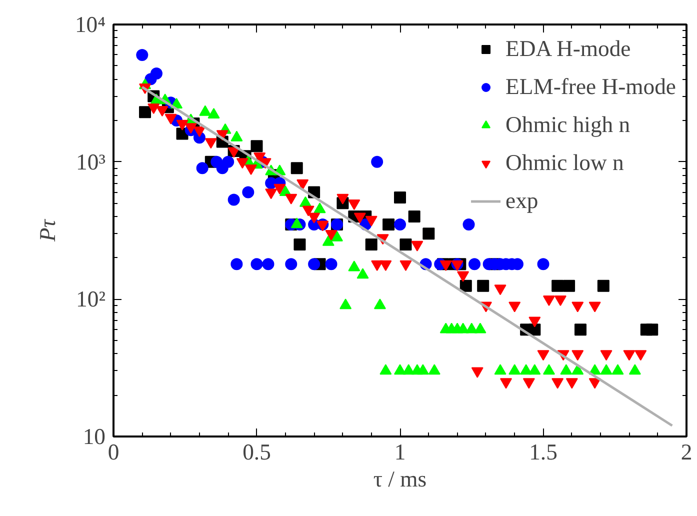 The image size is (697, 516). Describe the element at coordinates (400, 479) in the screenshot. I see `x-axis-title: τ / ms` at that location.